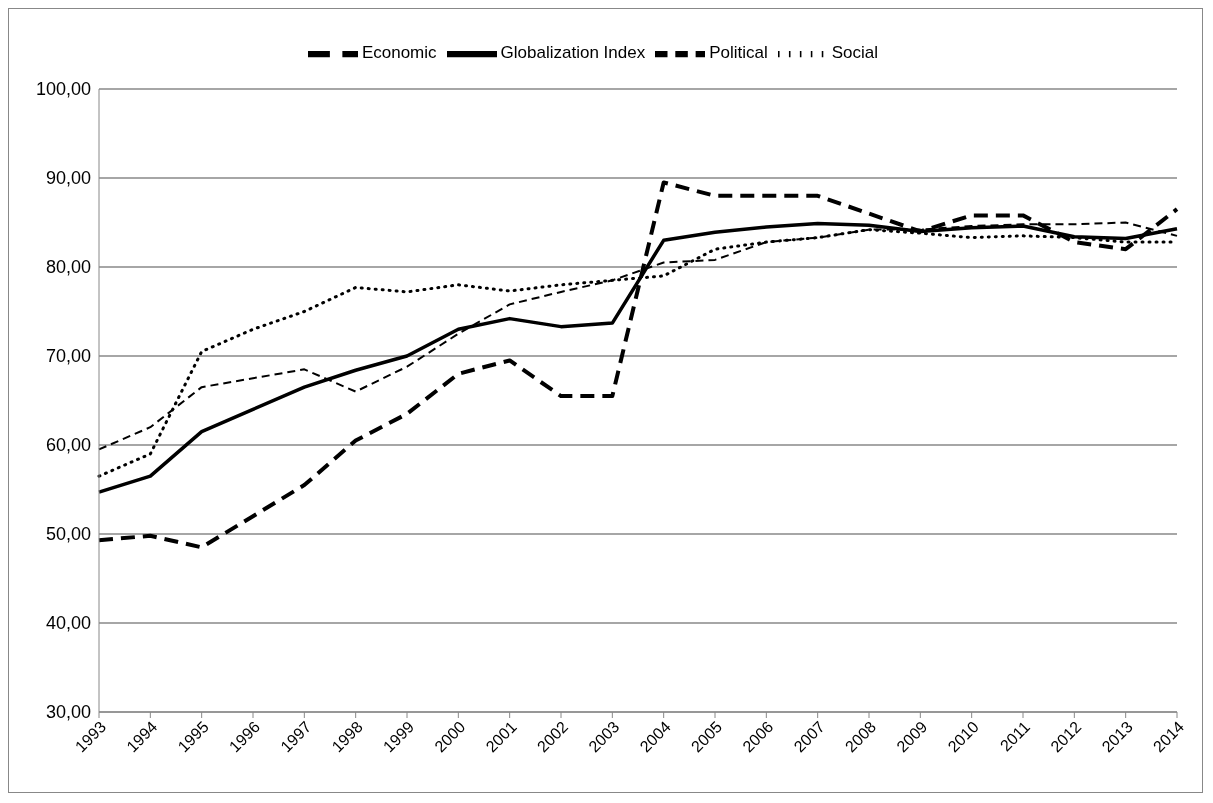 This screenshot has width=1213, height=803. I want to click on y-tick-label: 60,00, so click(68, 445).